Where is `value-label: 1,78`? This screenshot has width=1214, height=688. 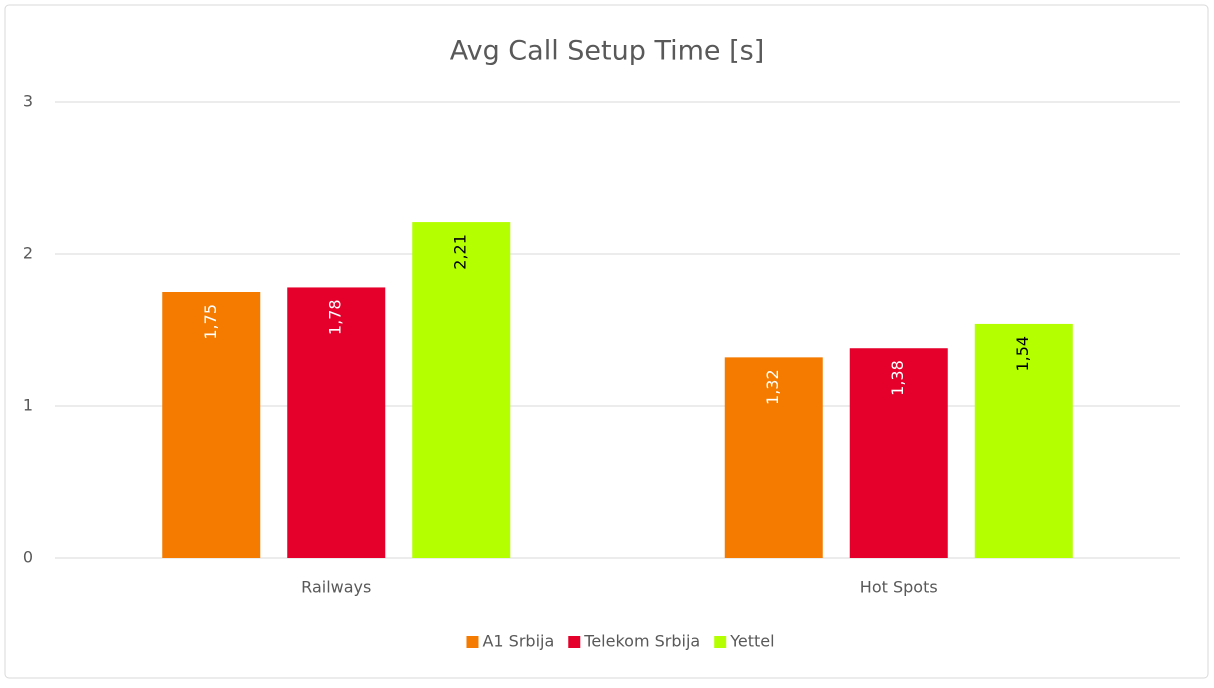 value-label: 1,78 is located at coordinates (335, 317).